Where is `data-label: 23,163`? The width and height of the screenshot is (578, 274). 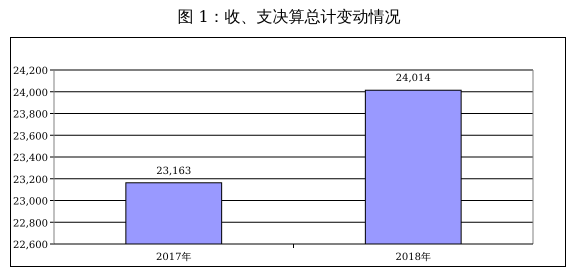
data-label: 23,163 is located at coordinates (174, 171).